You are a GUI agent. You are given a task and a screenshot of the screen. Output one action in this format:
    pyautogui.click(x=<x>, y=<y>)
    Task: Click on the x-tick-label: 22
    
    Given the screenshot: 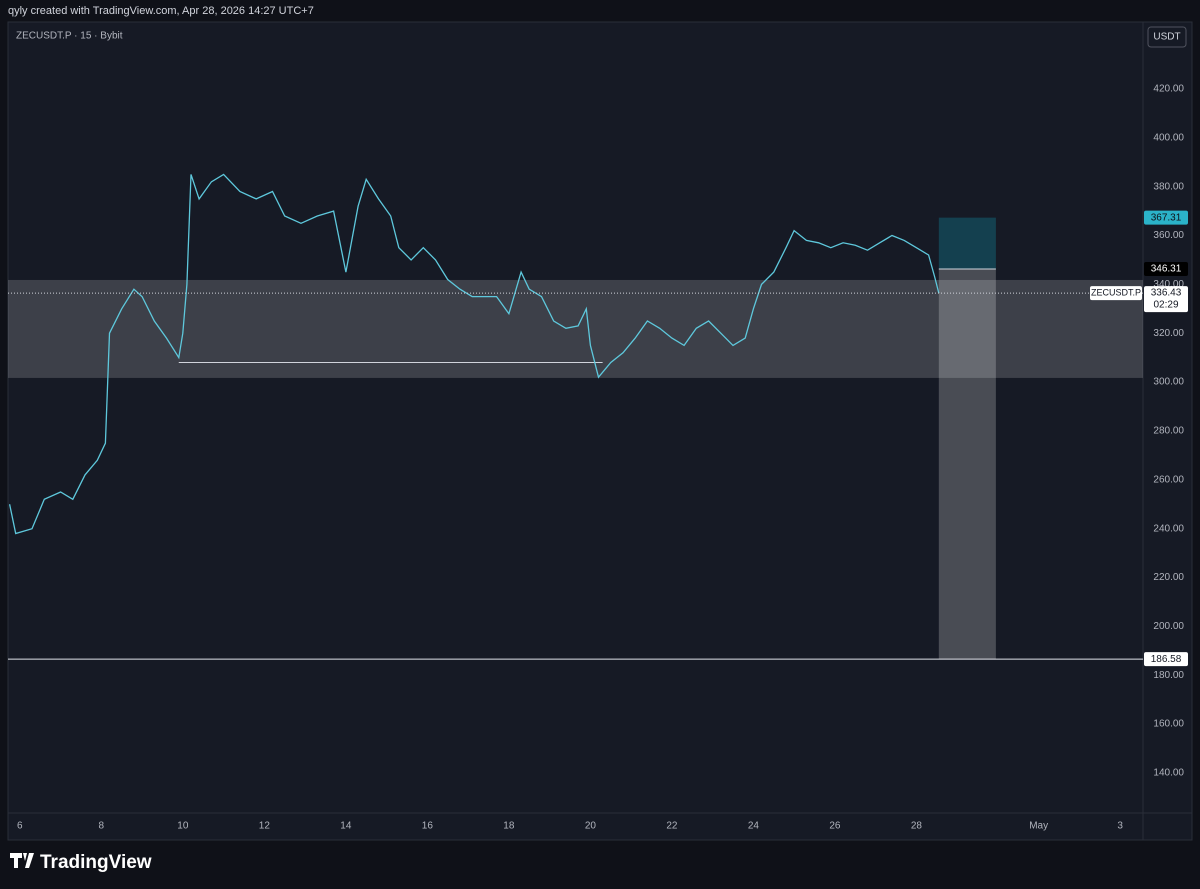 What is the action you would take?
    pyautogui.click(x=672, y=826)
    